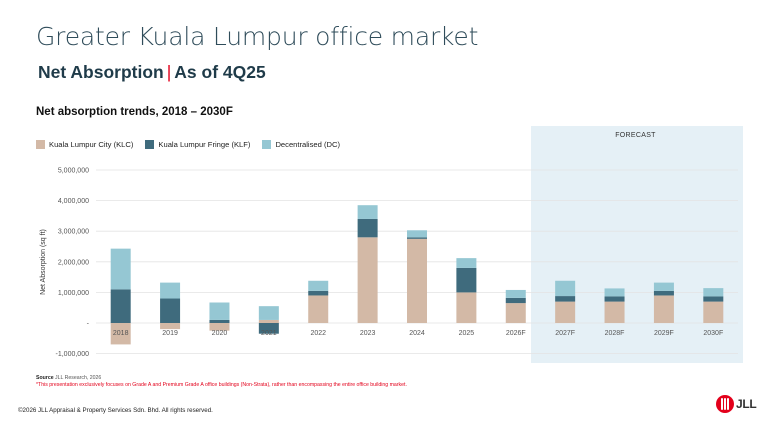  I want to click on x-tick-label: 2028F, so click(615, 333).